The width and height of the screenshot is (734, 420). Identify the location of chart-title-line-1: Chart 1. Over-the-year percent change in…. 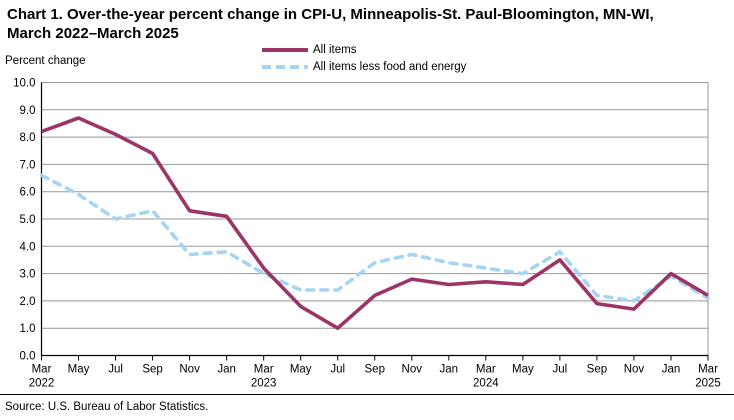
(330, 14).